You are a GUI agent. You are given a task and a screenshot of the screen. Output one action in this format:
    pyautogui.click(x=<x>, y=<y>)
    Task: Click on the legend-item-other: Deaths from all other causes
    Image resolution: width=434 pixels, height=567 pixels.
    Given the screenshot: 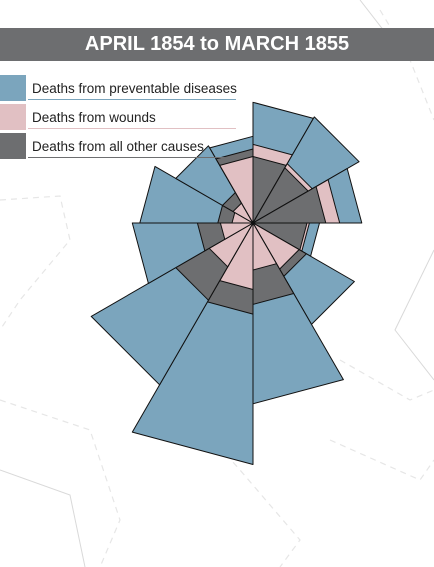 What is the action you would take?
    pyautogui.click(x=120, y=147)
    